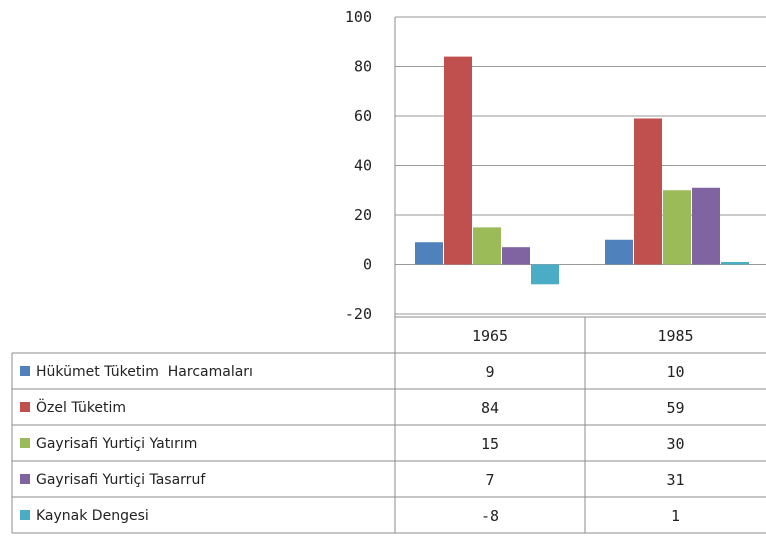  Describe the element at coordinates (358, 314) in the screenshot. I see `y-tick-label: -20` at that location.